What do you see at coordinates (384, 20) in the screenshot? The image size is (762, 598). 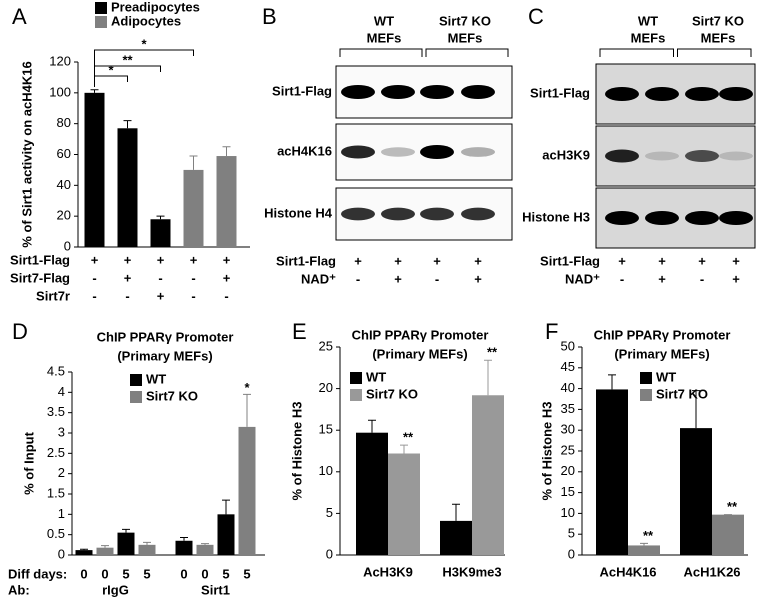 I see `blot-header: WT` at bounding box center [384, 20].